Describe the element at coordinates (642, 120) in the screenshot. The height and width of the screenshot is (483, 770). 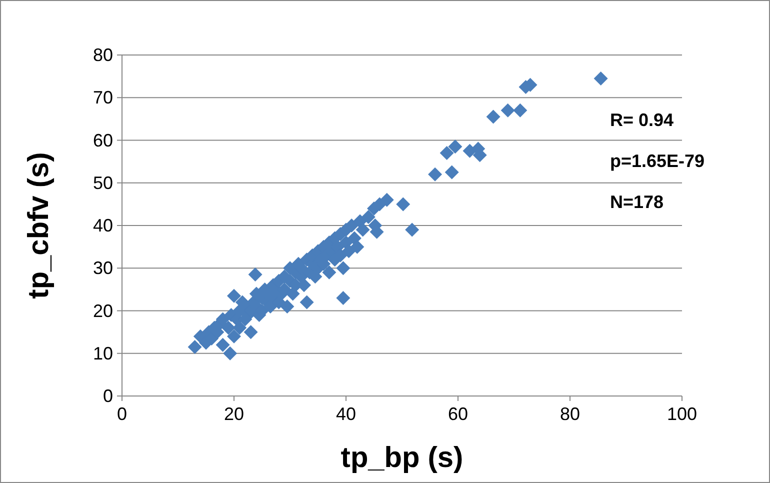
I see `annotation: R= 0.94` at that location.